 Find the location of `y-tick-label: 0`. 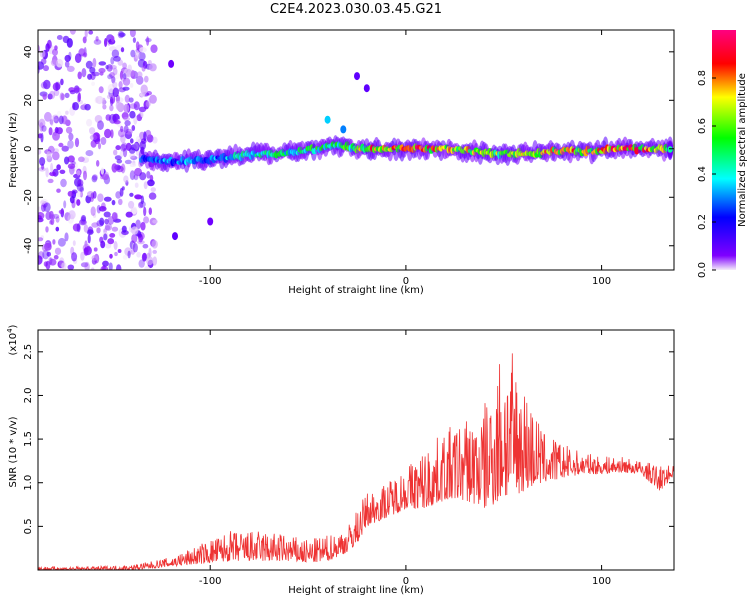

y-tick-label: 0 is located at coordinates (28, 149).